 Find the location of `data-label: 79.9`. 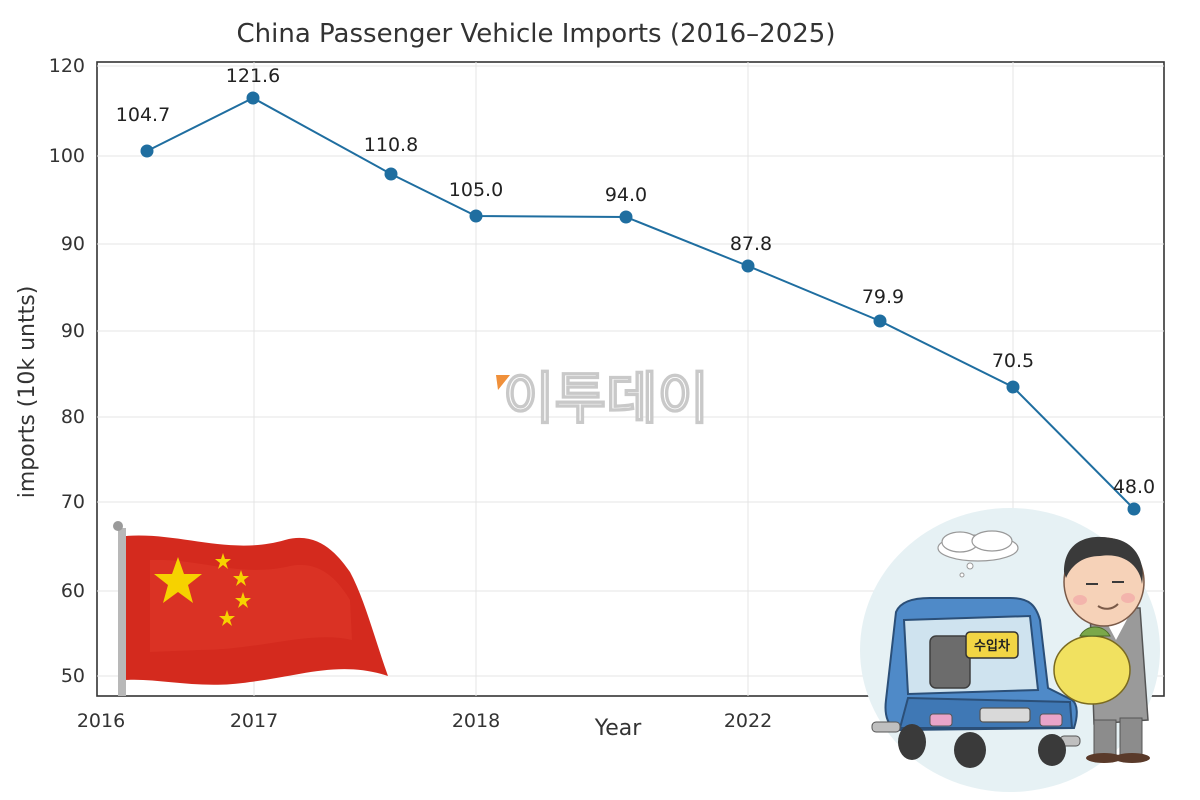

data-label: 79.9 is located at coordinates (883, 297).